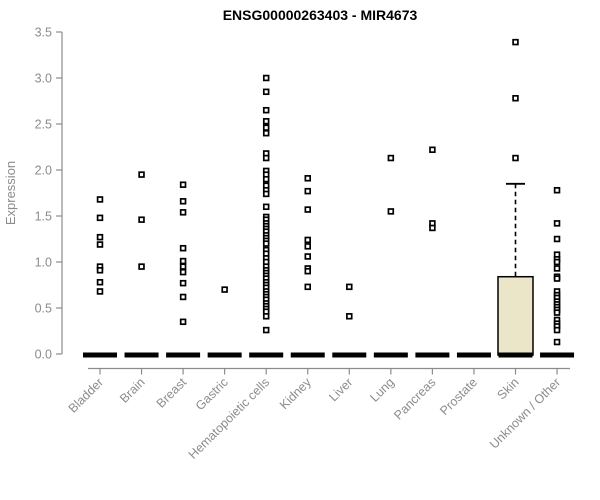 The height and width of the screenshot is (500, 600). I want to click on y-tick-label: 1.0, so click(43, 263).